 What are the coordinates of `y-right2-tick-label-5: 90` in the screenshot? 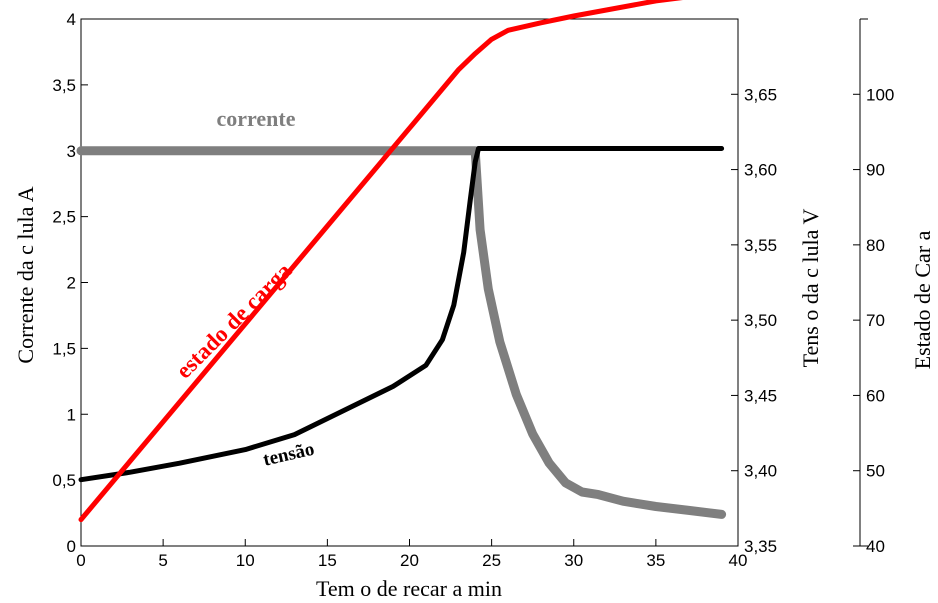 It's located at (875, 170).